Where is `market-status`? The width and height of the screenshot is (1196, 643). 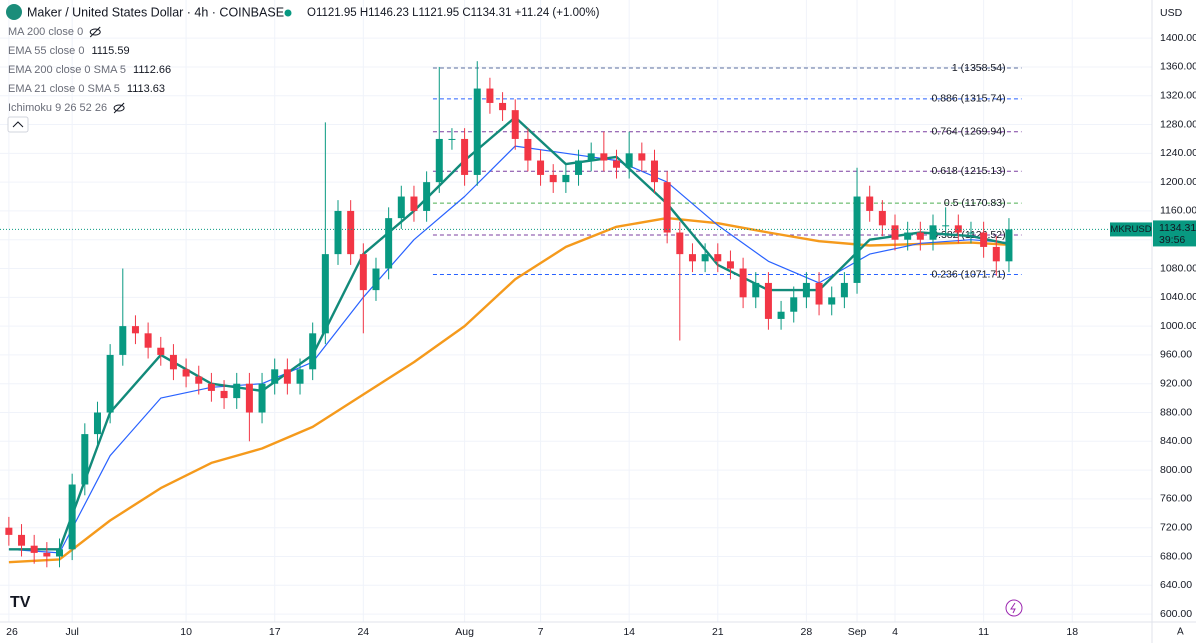 market-status is located at coordinates (288, 13).